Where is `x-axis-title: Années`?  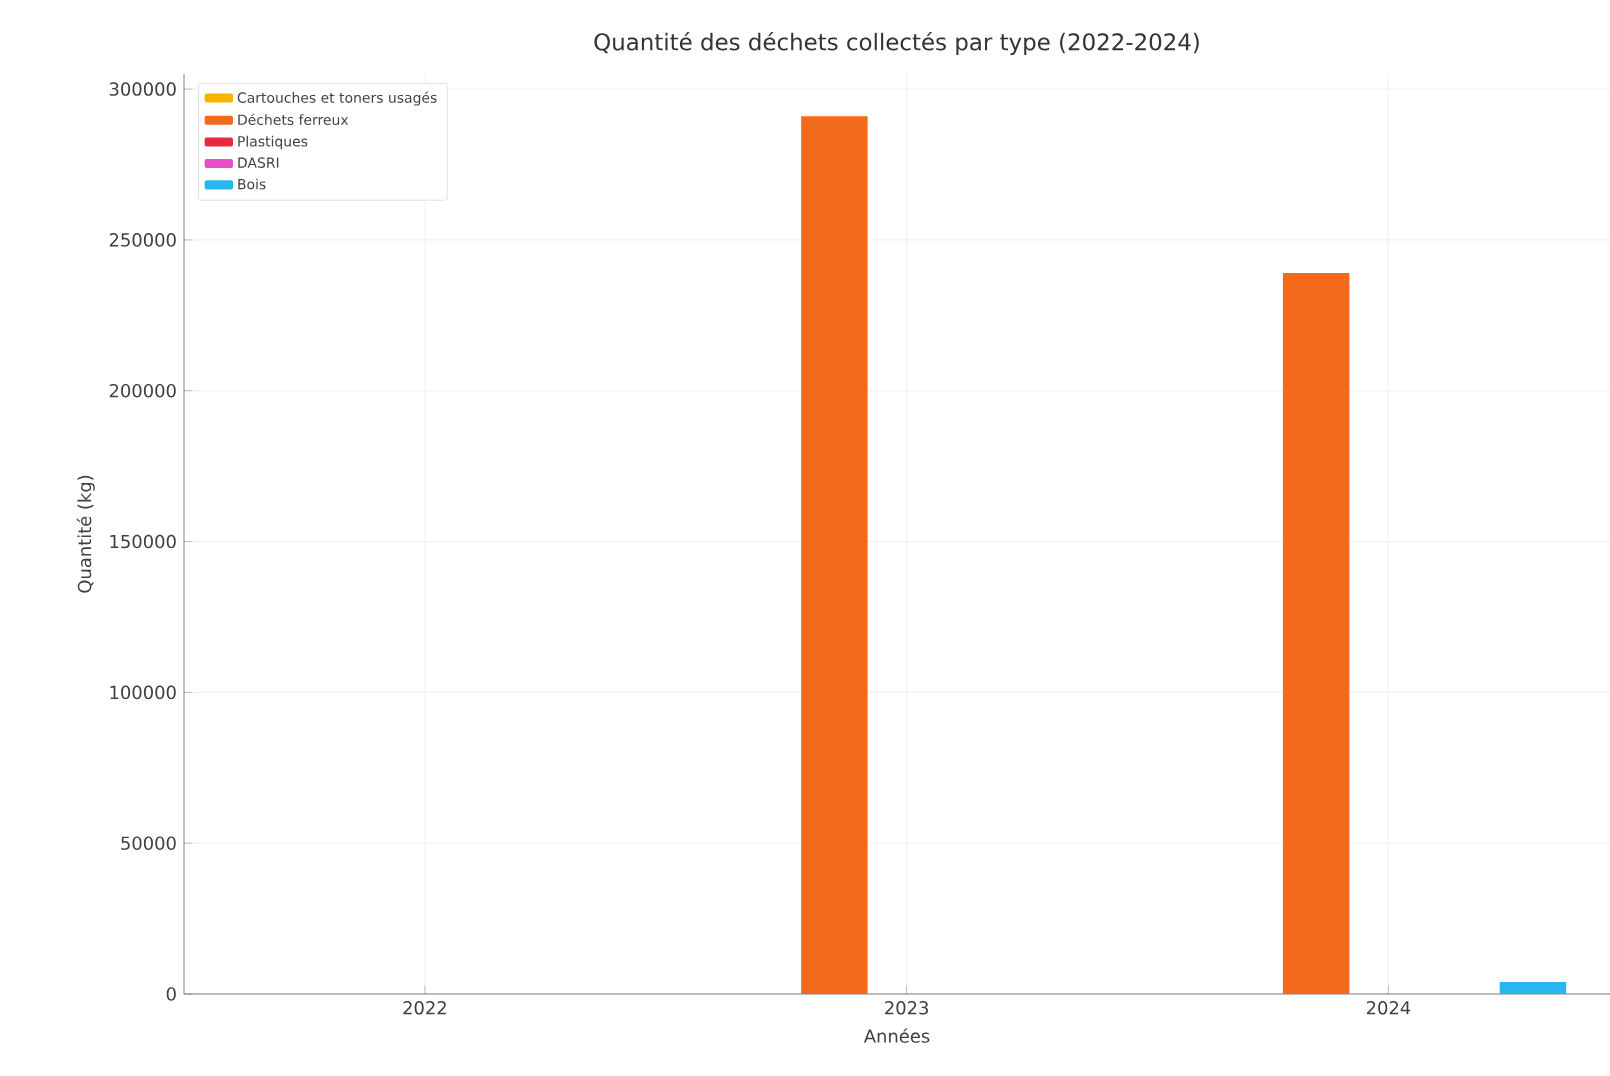
x-axis-title: Années is located at coordinates (896, 1035).